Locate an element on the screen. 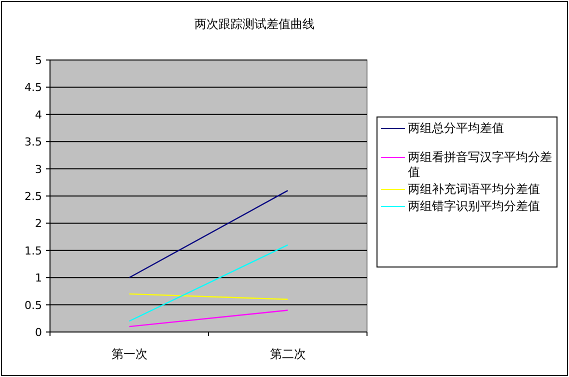 Image resolution: width=569 pixels, height=377 pixels. y-tick-label: 3 is located at coordinates (38, 169).